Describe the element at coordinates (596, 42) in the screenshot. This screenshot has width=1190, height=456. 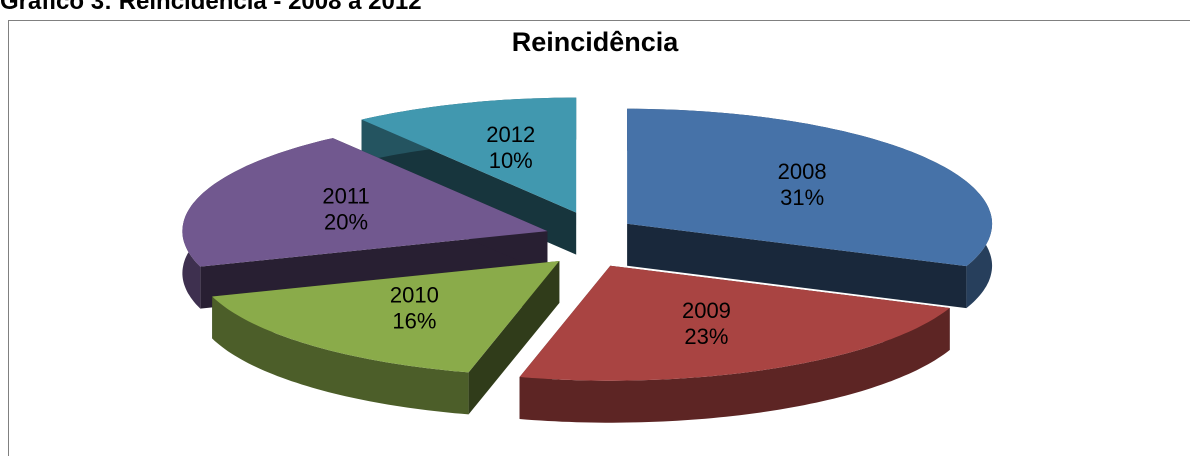
I see `chart-title: Reincidência` at that location.